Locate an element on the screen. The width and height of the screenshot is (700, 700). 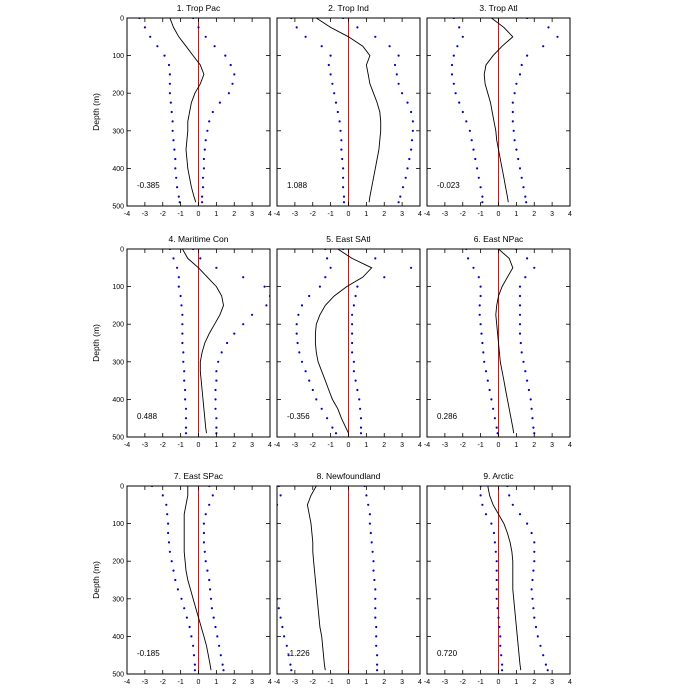
x-tick-label: 4 is located at coordinates (420, 682).